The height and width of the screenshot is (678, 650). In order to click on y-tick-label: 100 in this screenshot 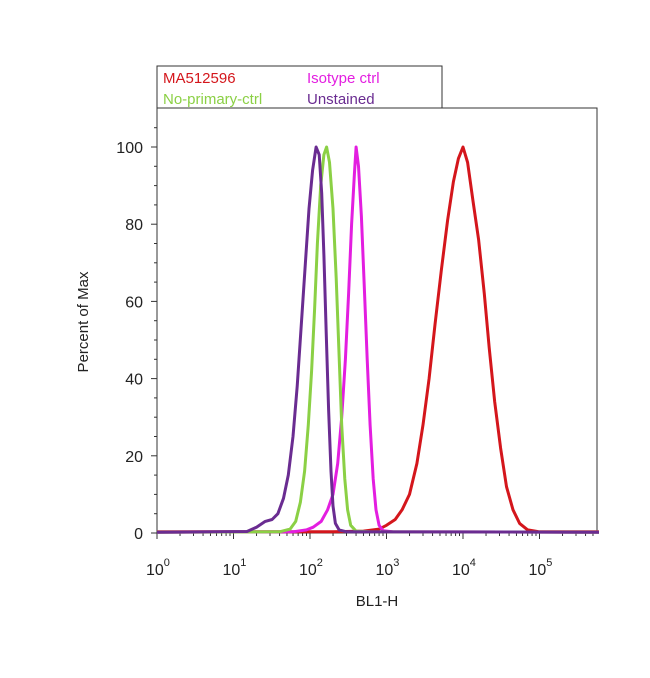, I will do `click(129, 148)`.